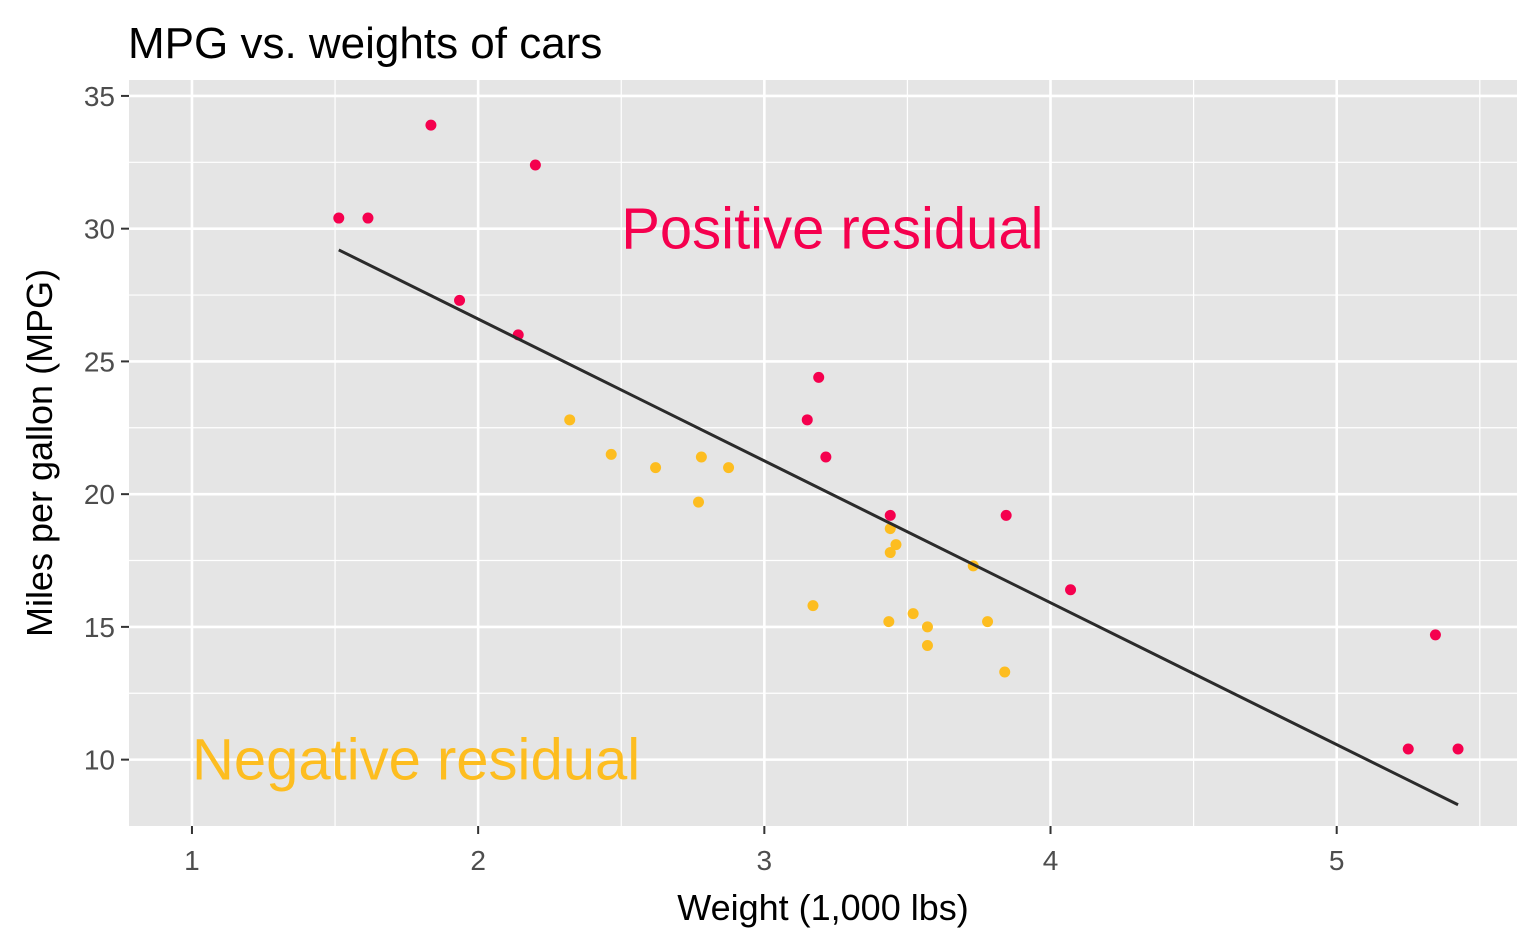  Describe the element at coordinates (99, 96) in the screenshot. I see `y-tick-label: 35` at that location.